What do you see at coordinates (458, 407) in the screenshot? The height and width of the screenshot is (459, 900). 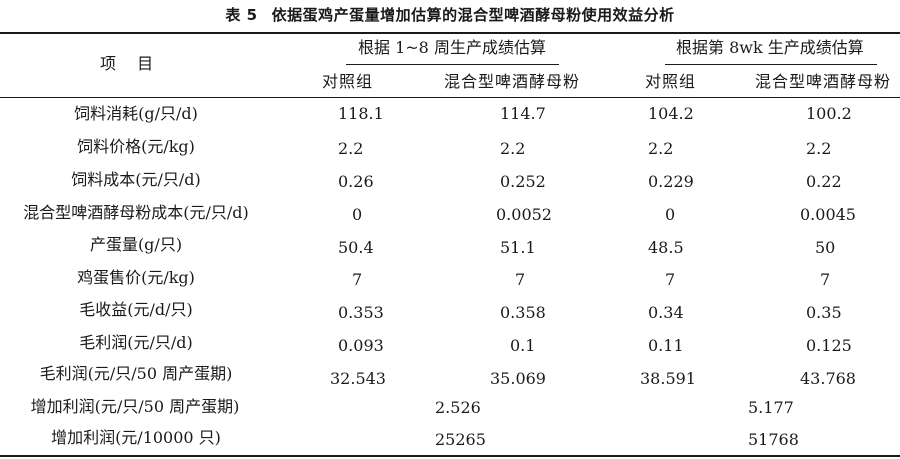 I see `table-cell: 2.526` at bounding box center [458, 407].